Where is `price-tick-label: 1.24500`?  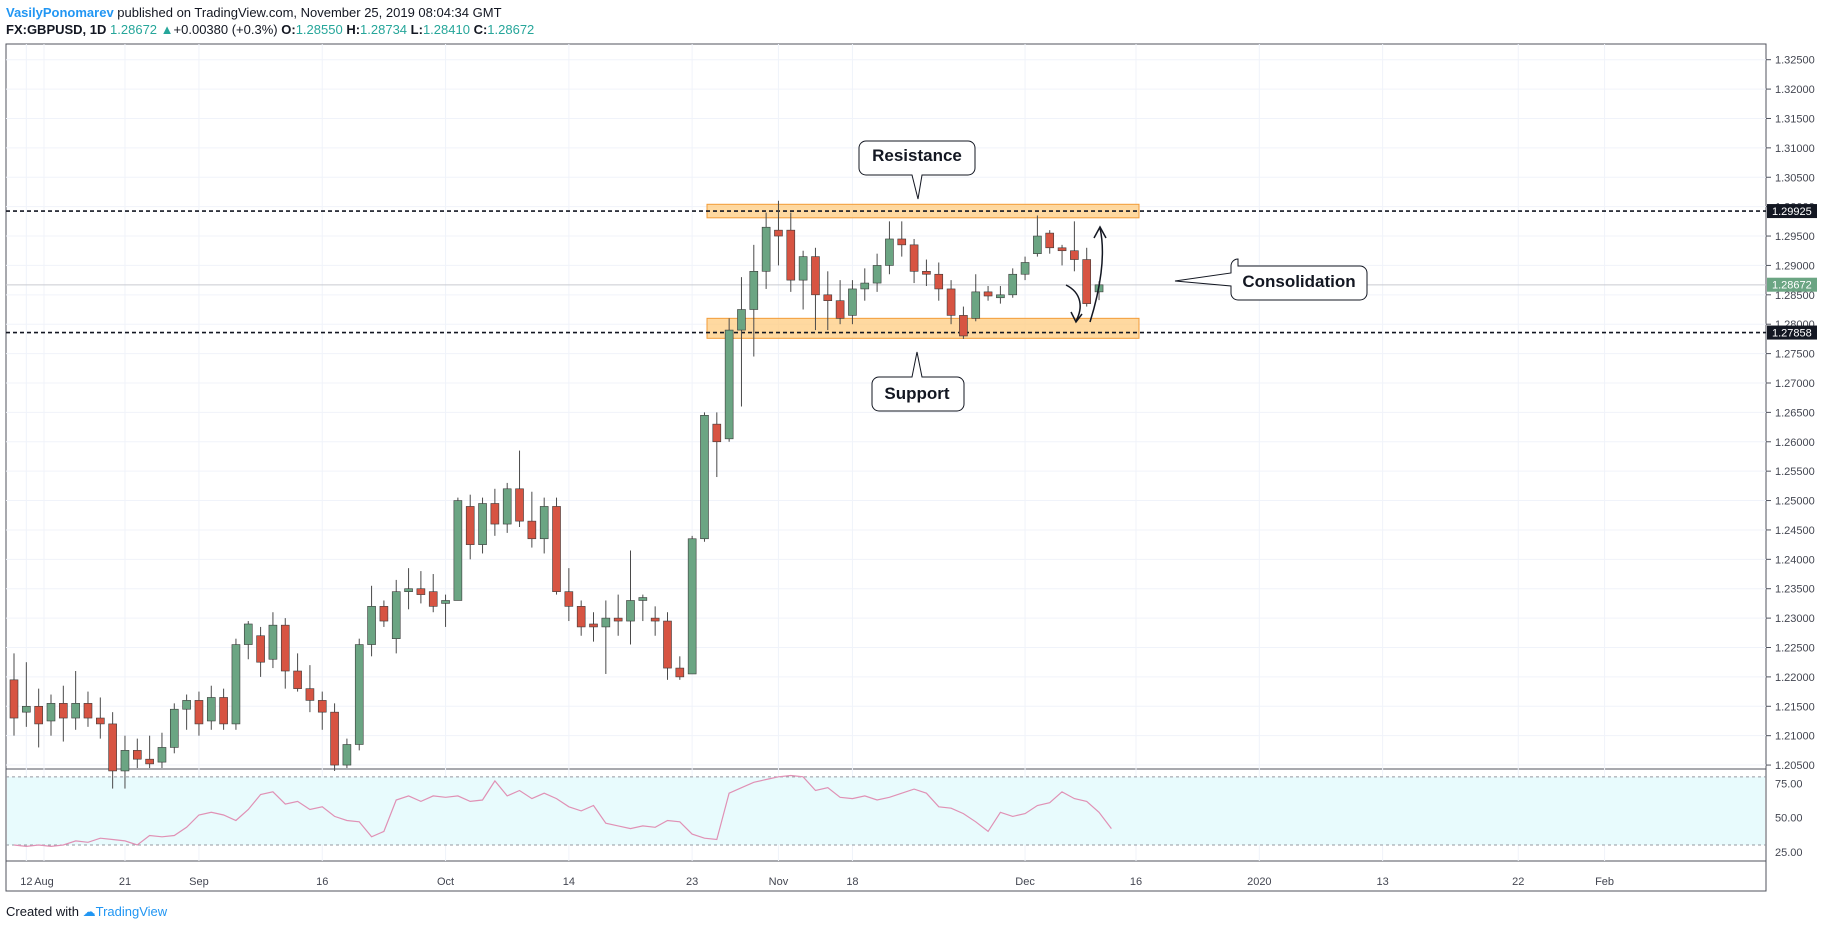
price-tick-label: 1.24500 is located at coordinates (1795, 531).